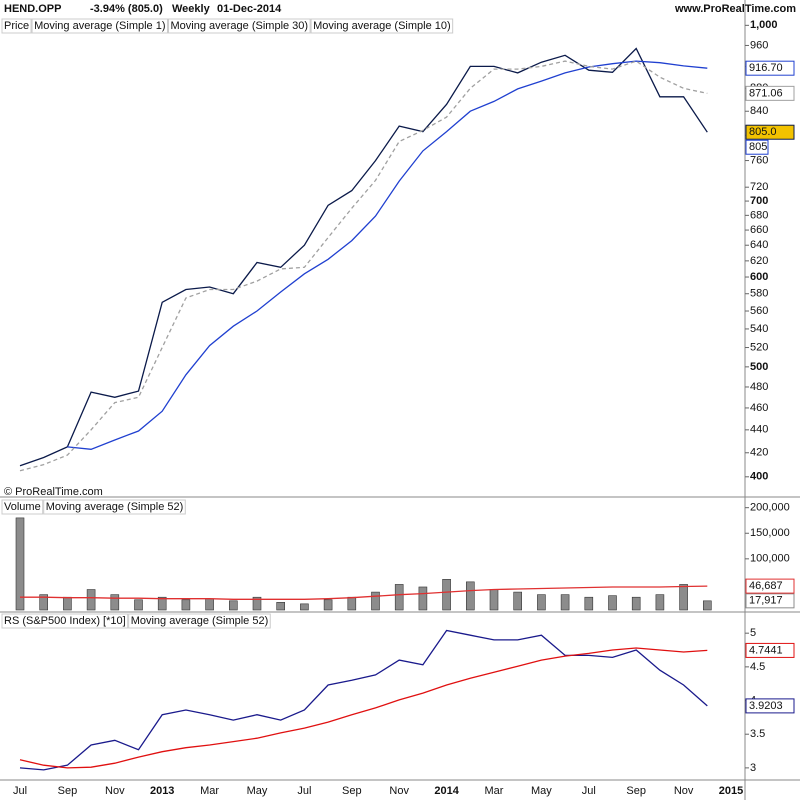  Describe the element at coordinates (731, 791) in the screenshot. I see `x-tick-label: 2015` at that location.